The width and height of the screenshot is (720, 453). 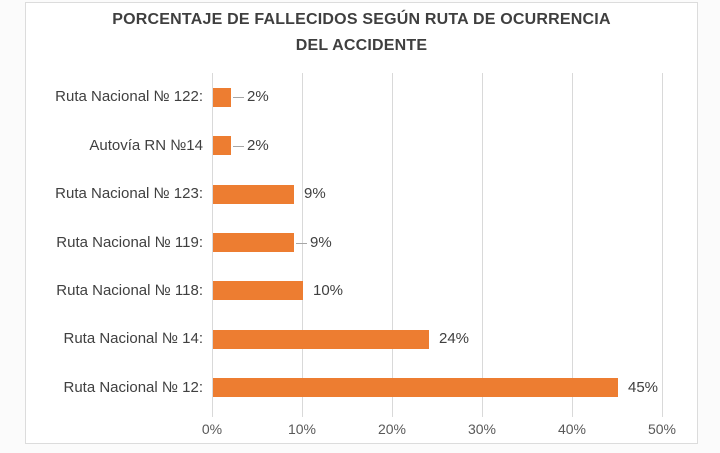 What do you see at coordinates (361, 45) in the screenshot?
I see `chart-title-line-2: DEL ACCIDENTE` at bounding box center [361, 45].